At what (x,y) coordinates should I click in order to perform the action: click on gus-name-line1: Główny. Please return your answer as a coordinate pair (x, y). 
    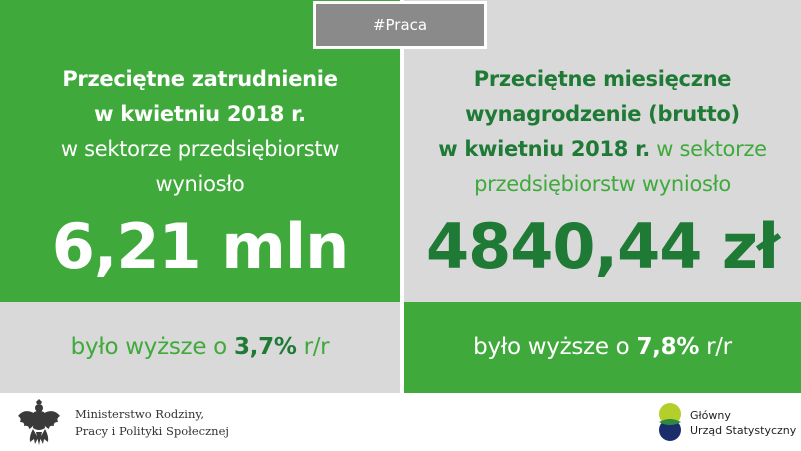
    Looking at the image, I should click on (710, 415).